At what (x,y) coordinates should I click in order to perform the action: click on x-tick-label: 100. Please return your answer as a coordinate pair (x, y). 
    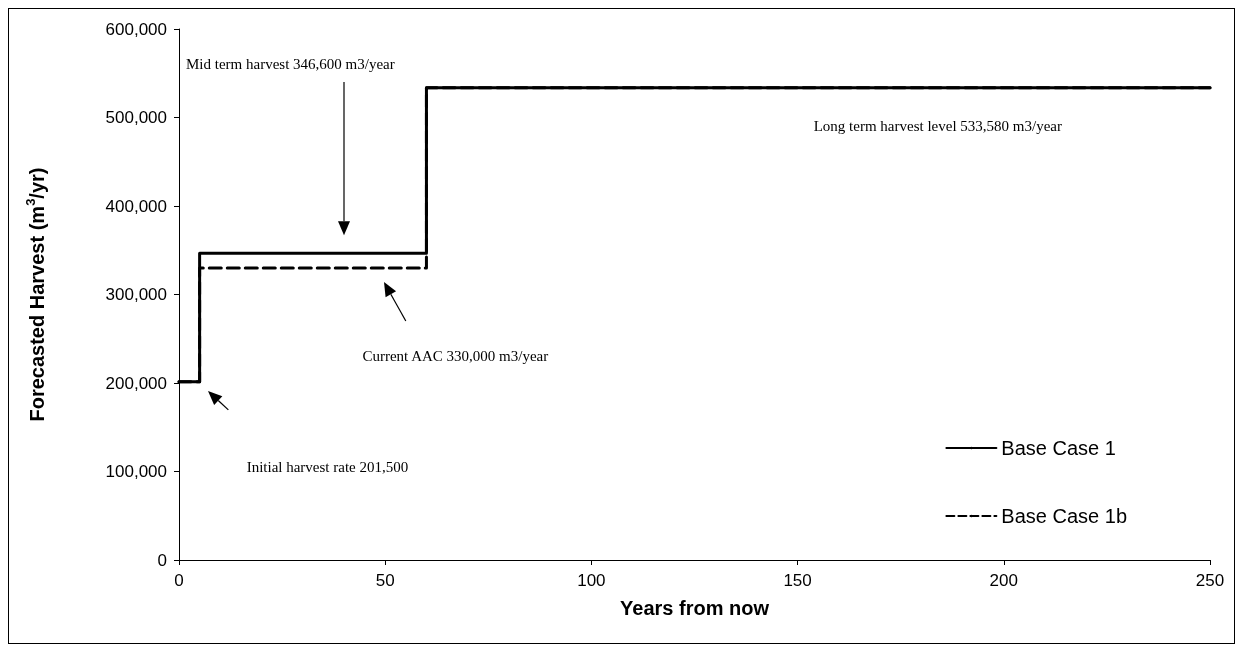
    Looking at the image, I should click on (591, 580).